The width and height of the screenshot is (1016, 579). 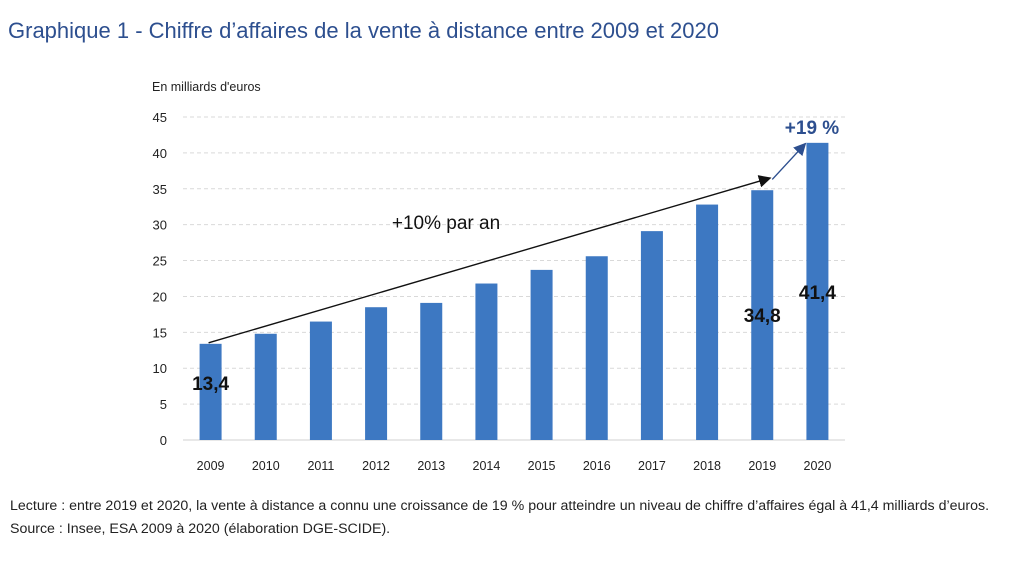 I want to click on growth-arrow, so click(x=789, y=161).